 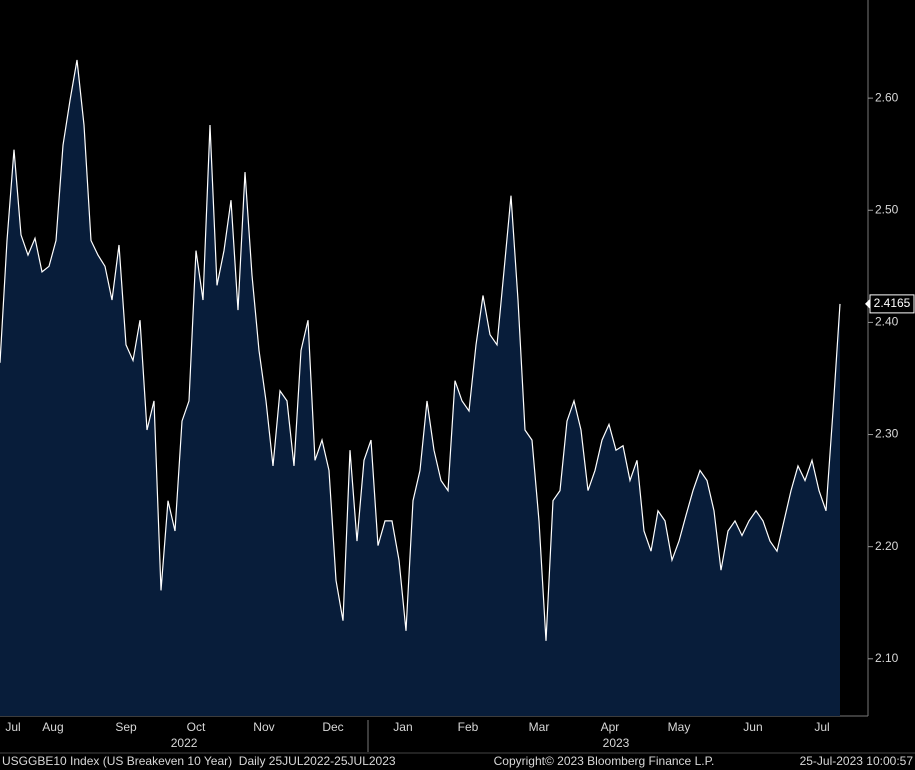 What do you see at coordinates (679, 727) in the screenshot?
I see `x-tick-label: May` at bounding box center [679, 727].